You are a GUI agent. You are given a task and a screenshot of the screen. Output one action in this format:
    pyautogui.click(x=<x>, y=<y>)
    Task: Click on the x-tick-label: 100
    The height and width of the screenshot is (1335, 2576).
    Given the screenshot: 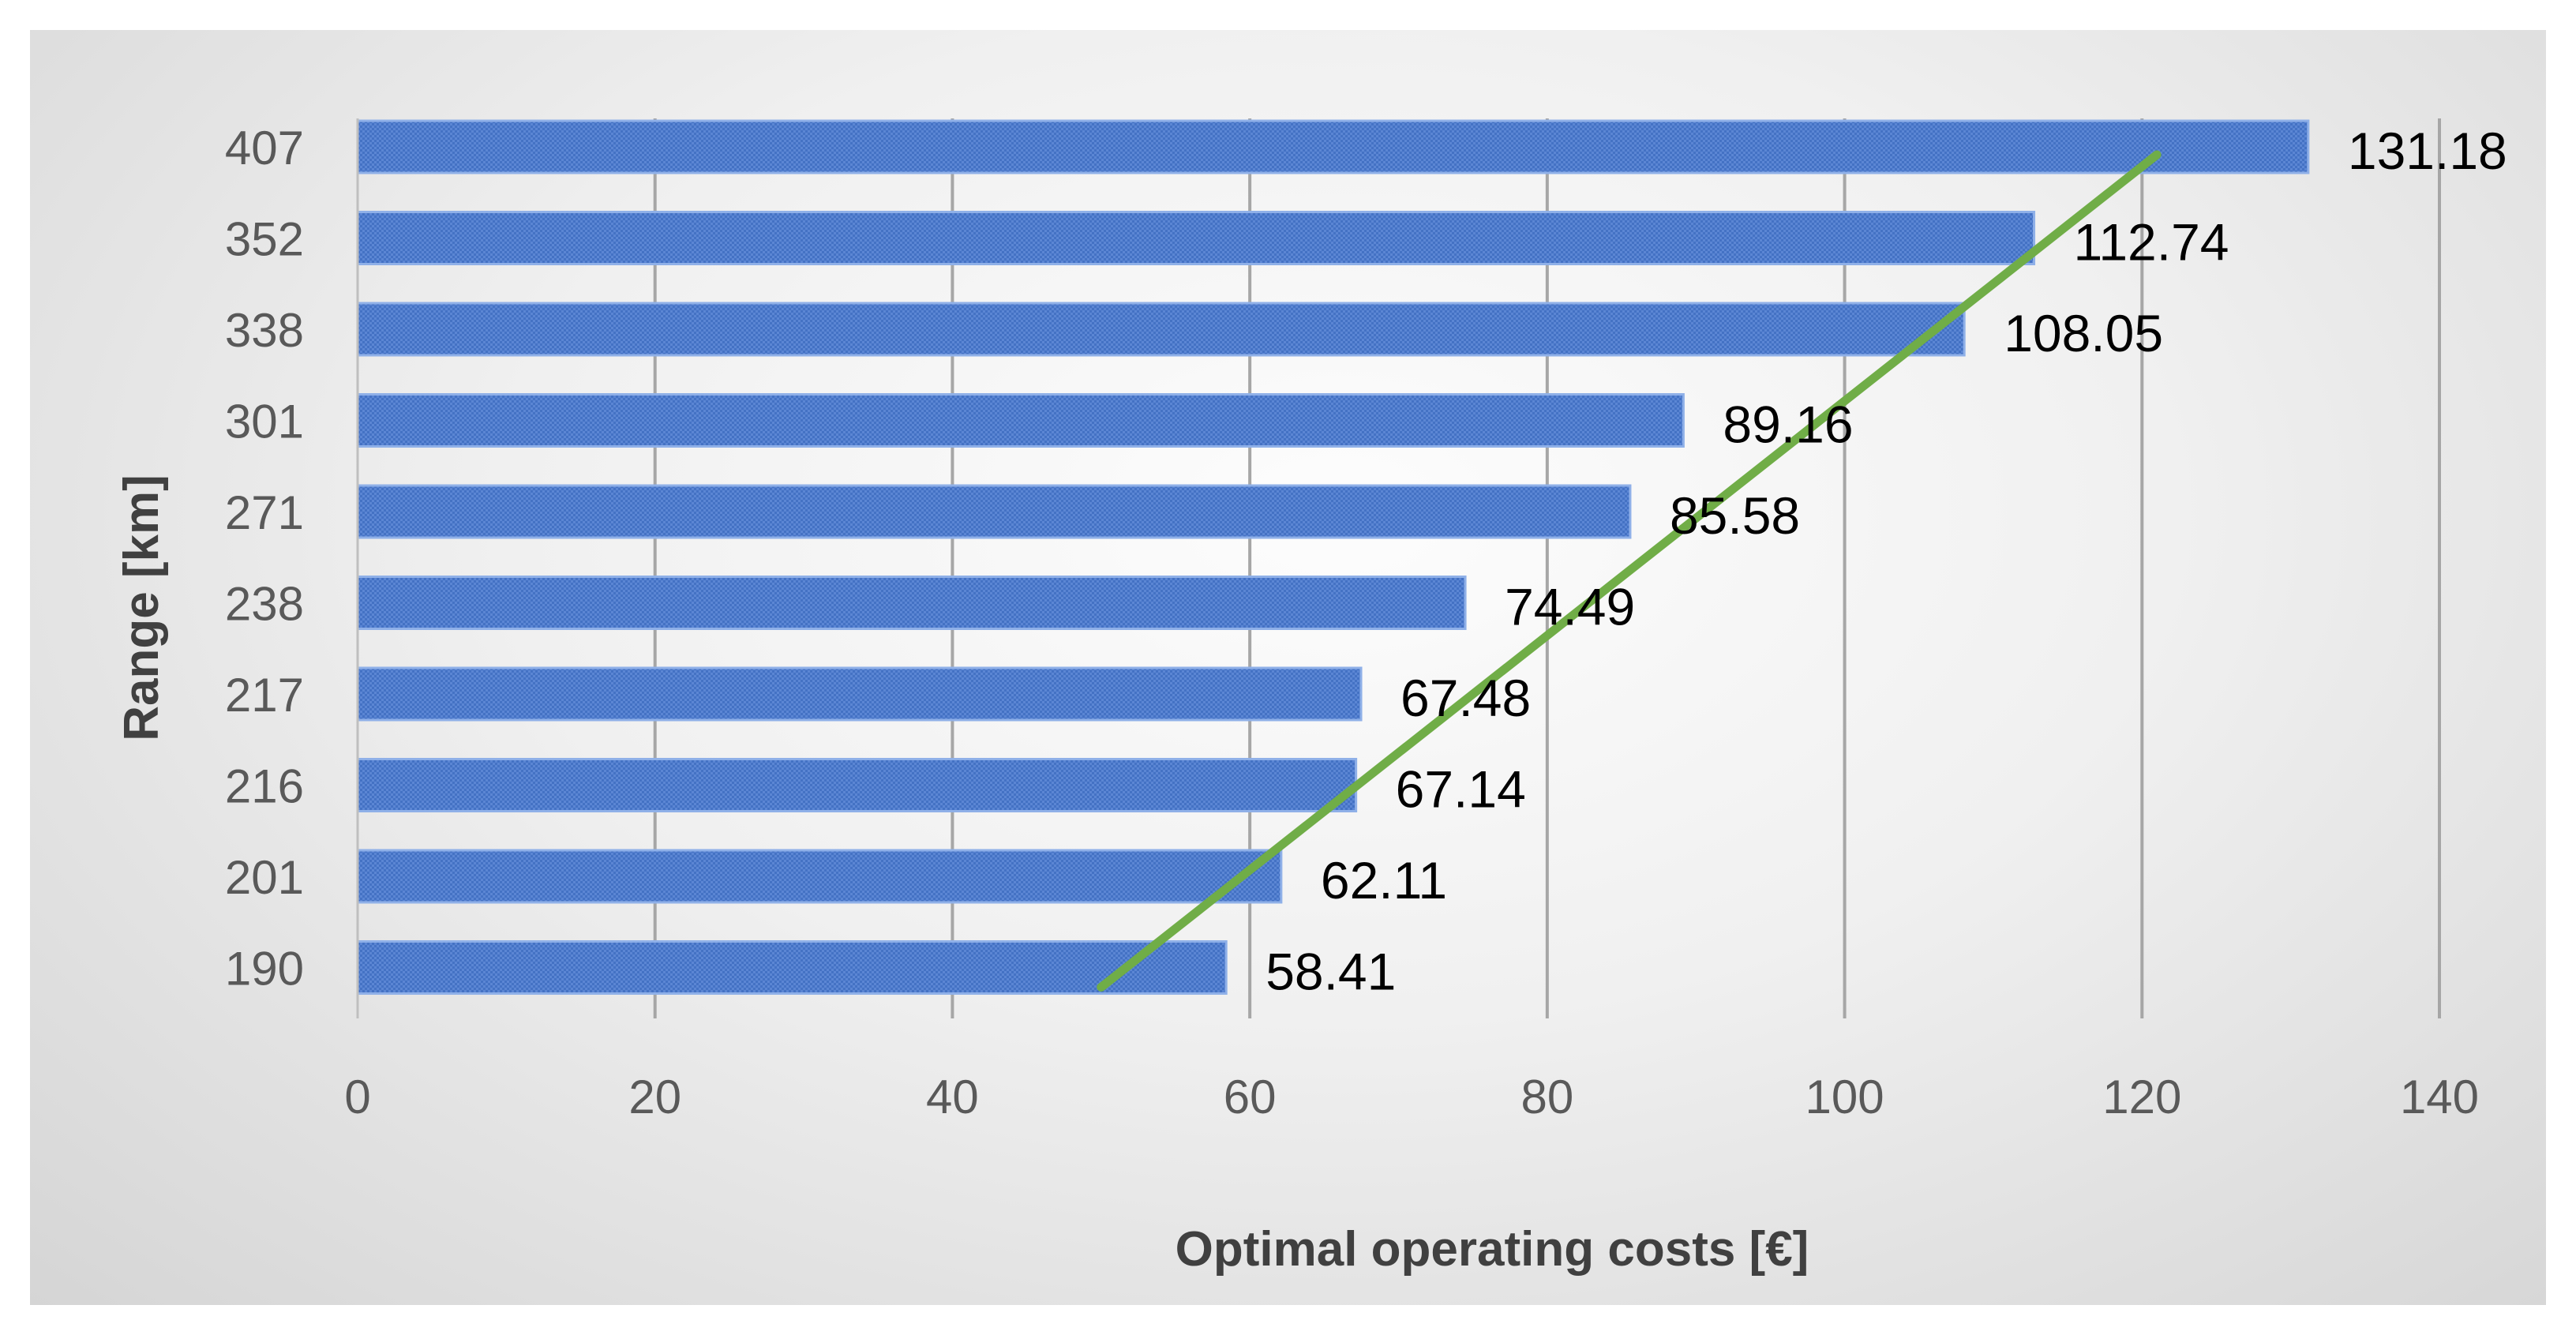 What is the action you would take?
    pyautogui.click(x=1844, y=1097)
    